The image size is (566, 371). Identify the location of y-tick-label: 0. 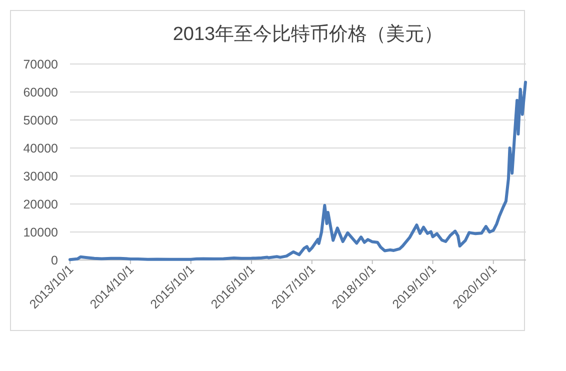
(54, 261).